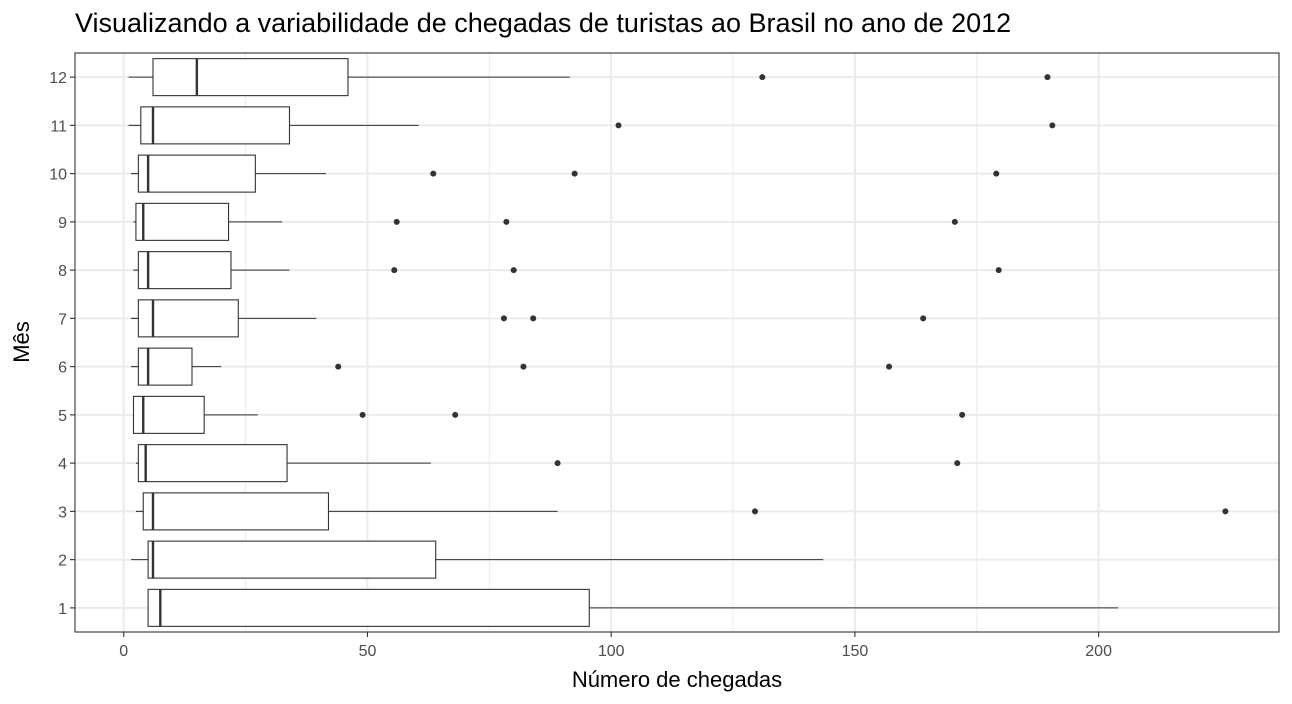 The image size is (1292, 704). Describe the element at coordinates (611, 651) in the screenshot. I see `x-tick-label: 100` at that location.